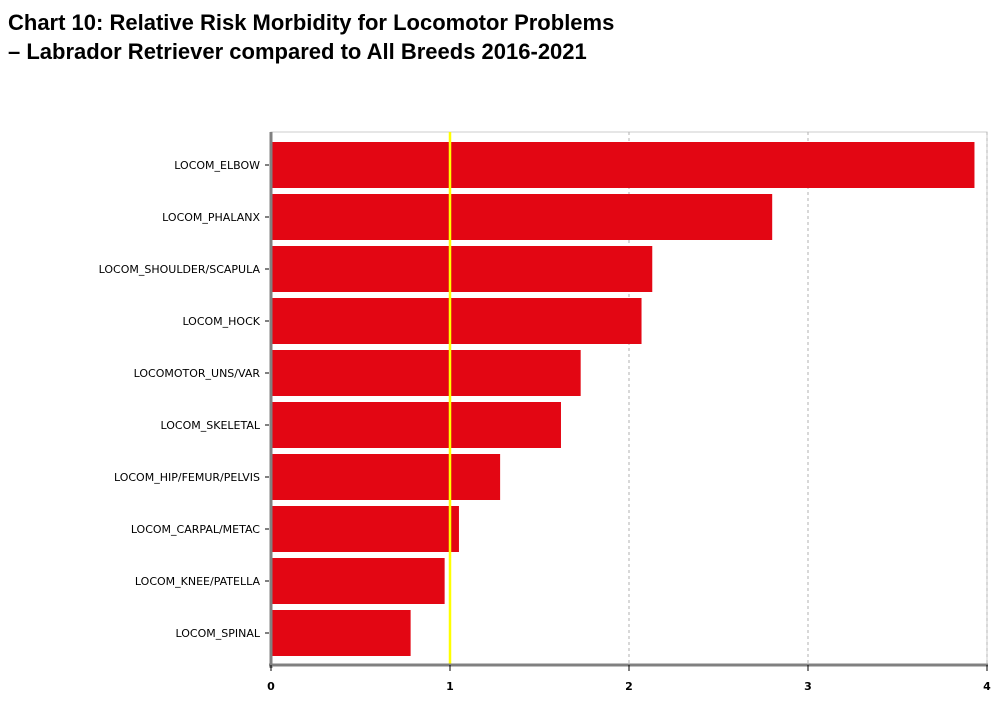 This screenshot has height=711, width=1000. Describe the element at coordinates (450, 686) in the screenshot. I see `x-tick-label-1: 1` at that location.